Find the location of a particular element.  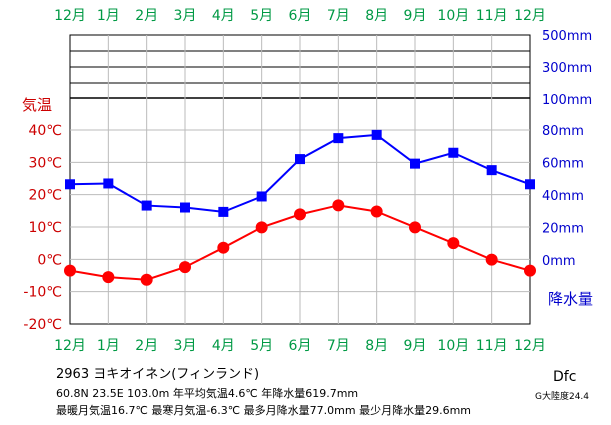

precipitation-tick-label: 40mm is located at coordinates (563, 196).